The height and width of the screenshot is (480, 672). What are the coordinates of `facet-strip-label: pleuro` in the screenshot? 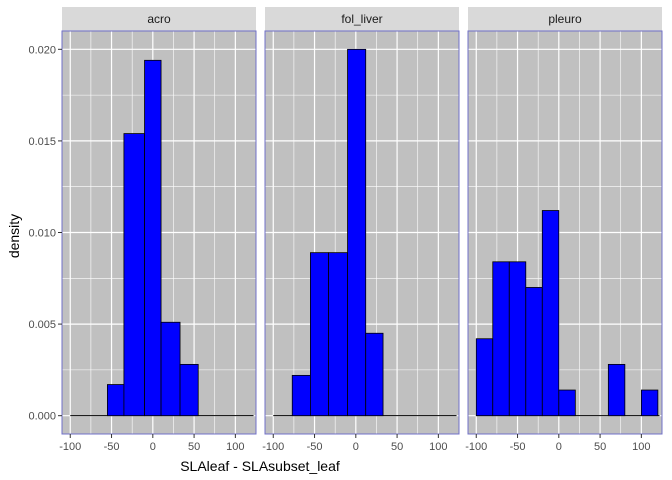 It's located at (565, 19).